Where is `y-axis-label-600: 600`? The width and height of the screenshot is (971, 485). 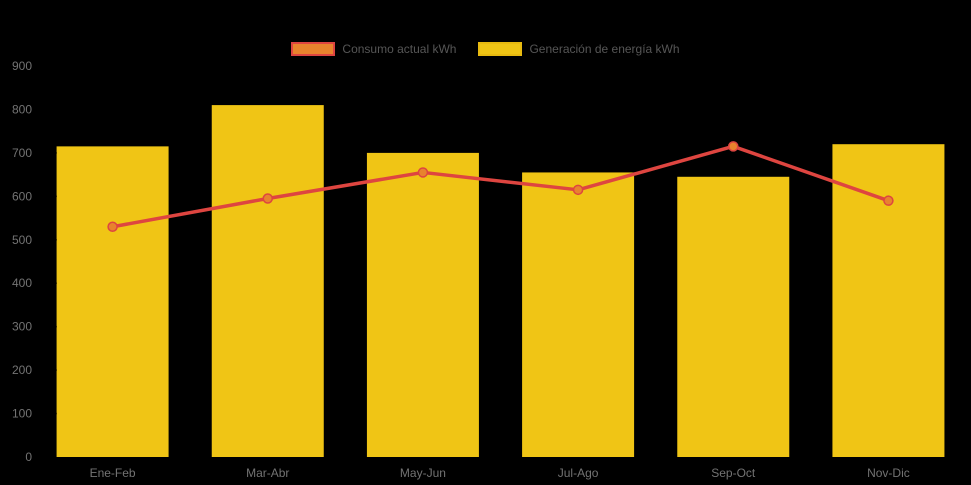
y-axis-label-600: 600 is located at coordinates (22, 196).